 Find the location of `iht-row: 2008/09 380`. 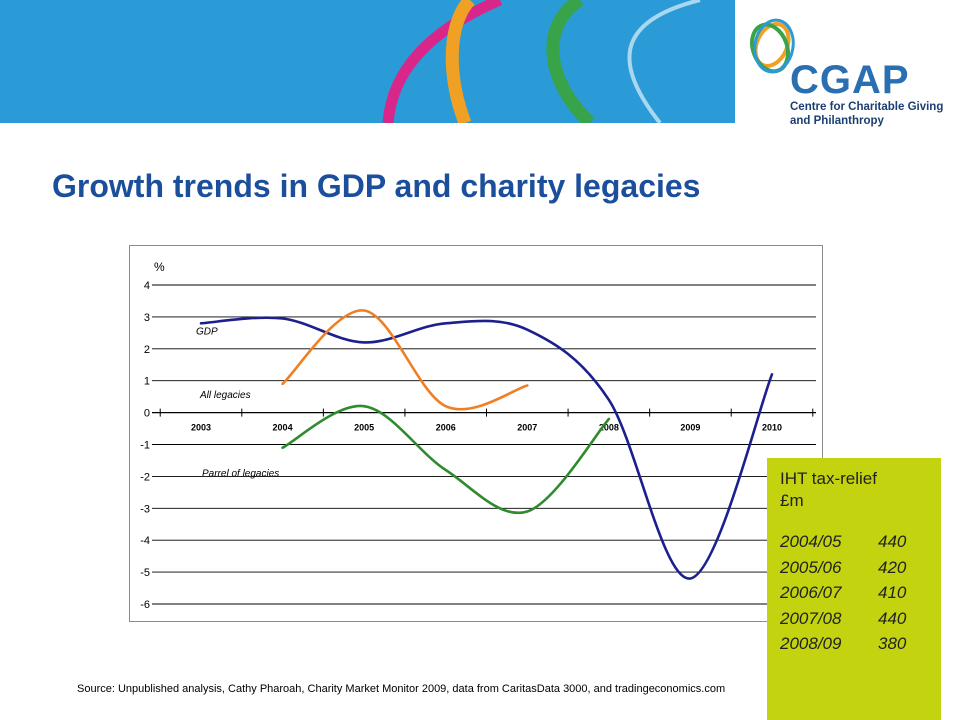

iht-row: 2008/09 380 is located at coordinates (843, 644).